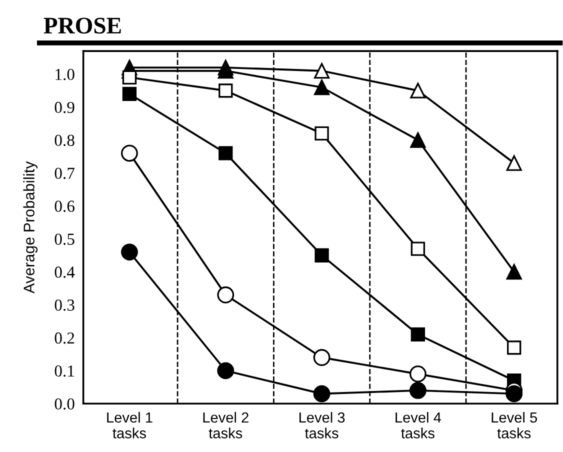 The width and height of the screenshot is (563, 452). Describe the element at coordinates (64, 140) in the screenshot. I see `y-tick-label: 0.8` at that location.